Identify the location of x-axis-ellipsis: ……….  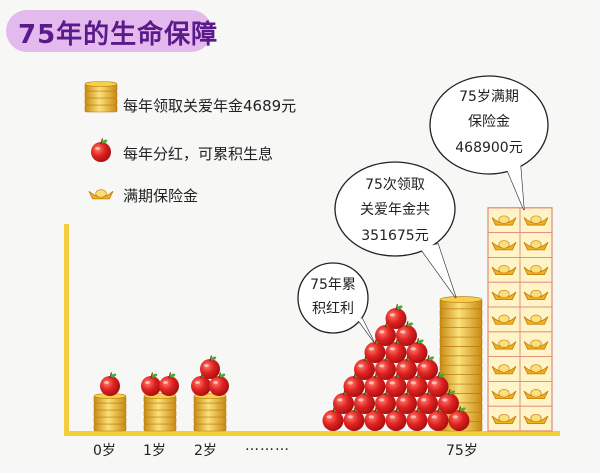
(267, 446).